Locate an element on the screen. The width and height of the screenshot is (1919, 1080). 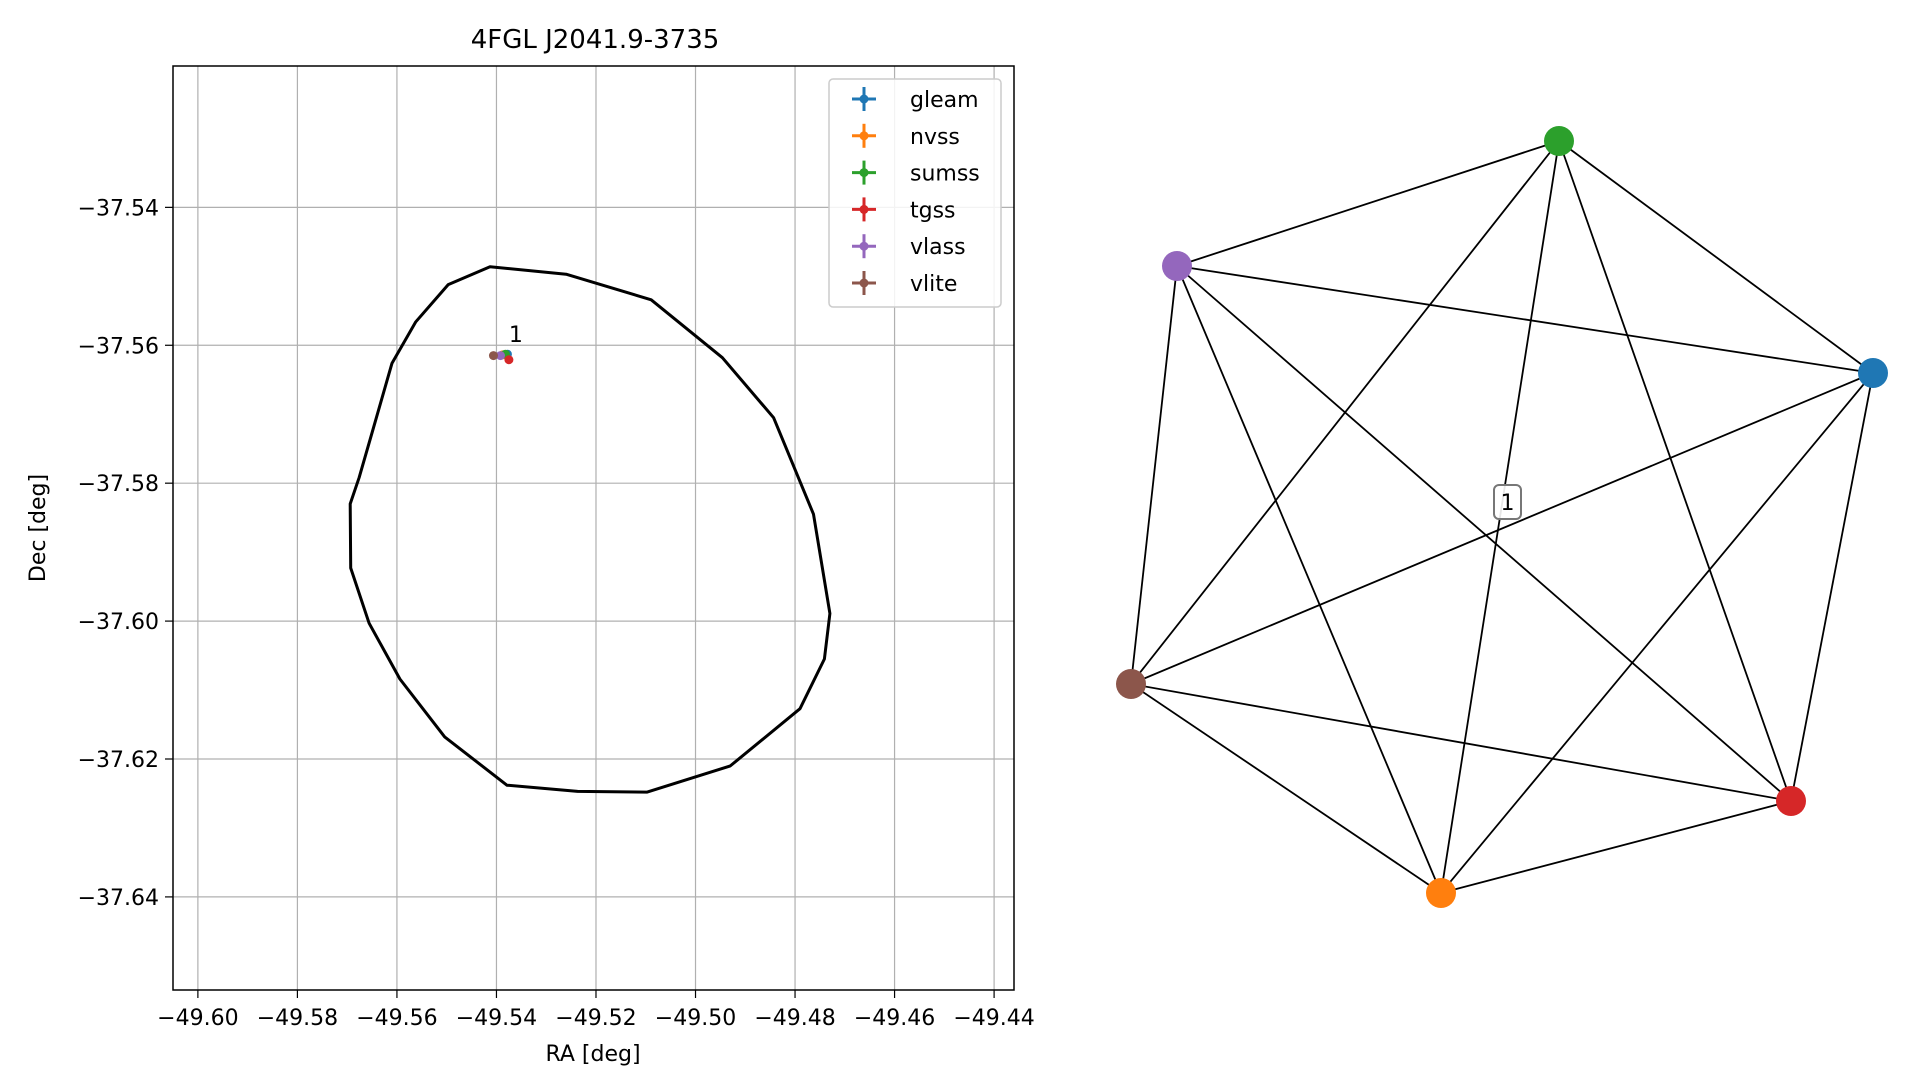
x-tick-label: −49.54 is located at coordinates (496, 1018).